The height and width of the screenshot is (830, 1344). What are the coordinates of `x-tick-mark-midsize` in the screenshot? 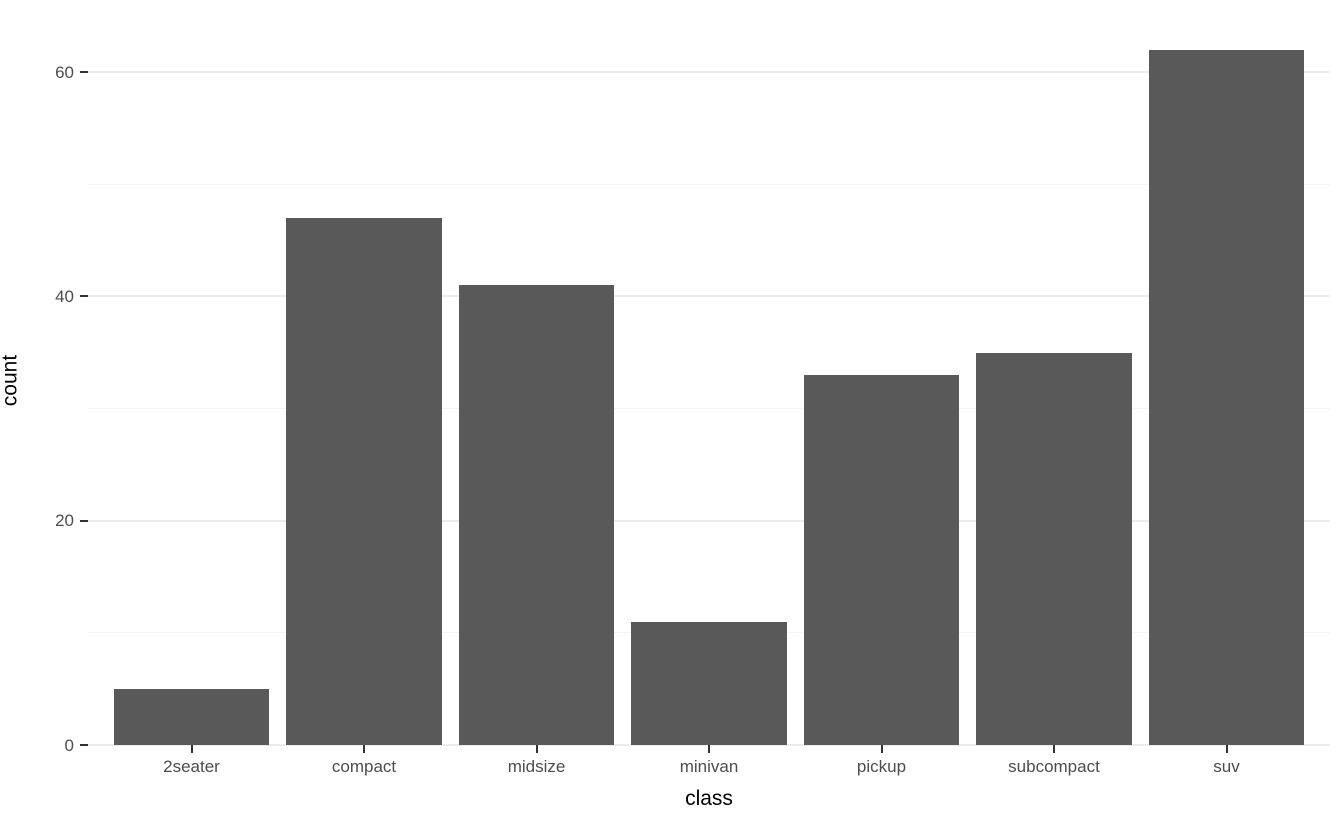 It's located at (536, 749).